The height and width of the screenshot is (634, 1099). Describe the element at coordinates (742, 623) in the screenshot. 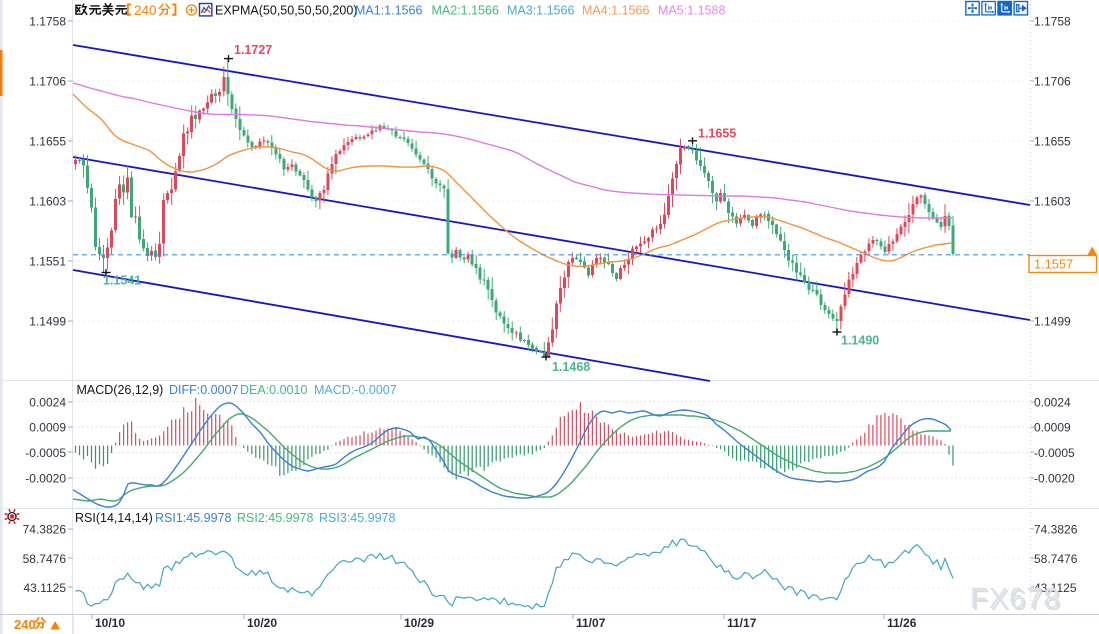

I see `svg-text: 11/17` at that location.